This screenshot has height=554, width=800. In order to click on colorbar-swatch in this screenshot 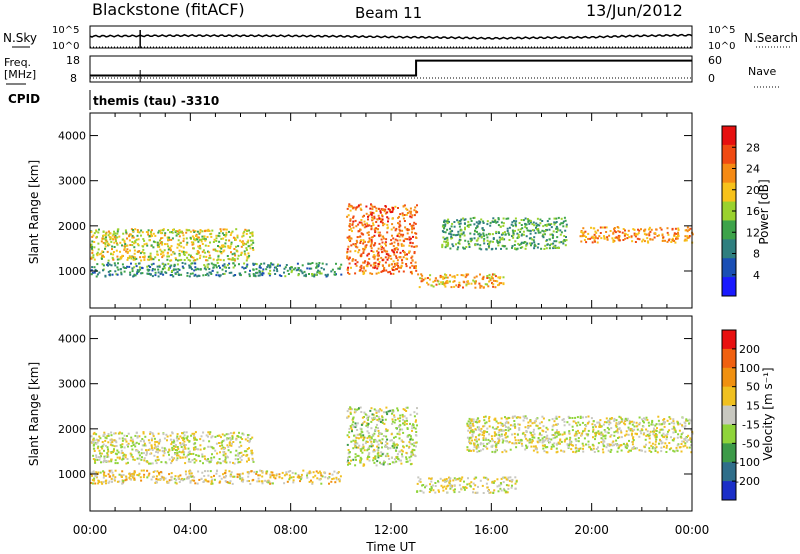, I will do `click(729, 415)`.